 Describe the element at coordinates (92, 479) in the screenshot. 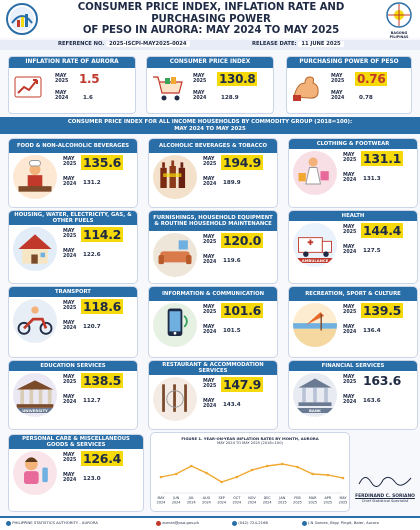

I see `previous-cpi-value: 123.0` at that location.